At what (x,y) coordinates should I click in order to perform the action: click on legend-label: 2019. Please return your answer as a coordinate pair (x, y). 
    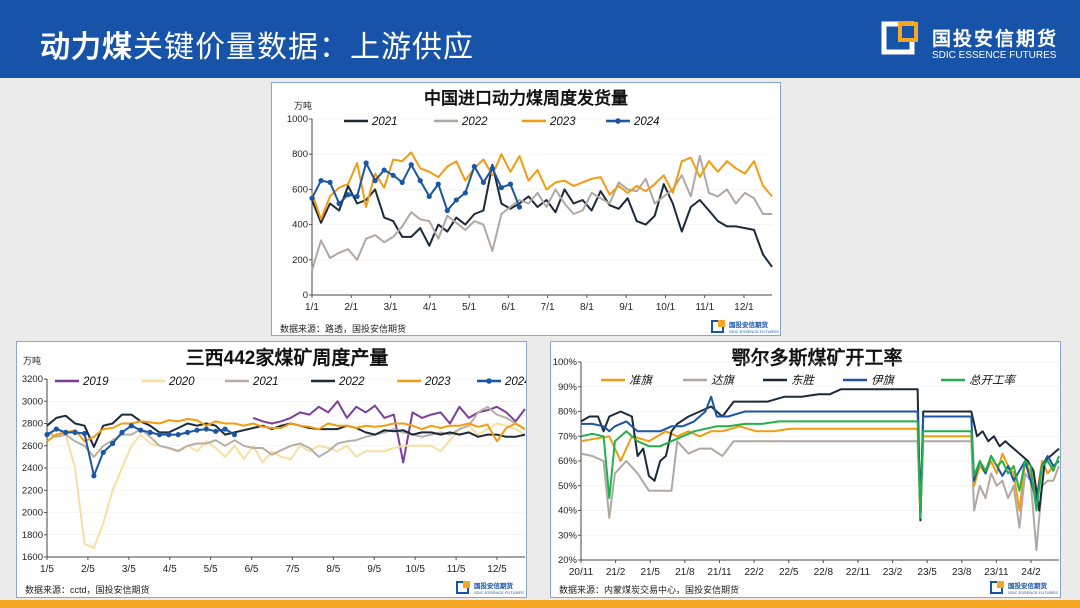
    Looking at the image, I should click on (95, 382).